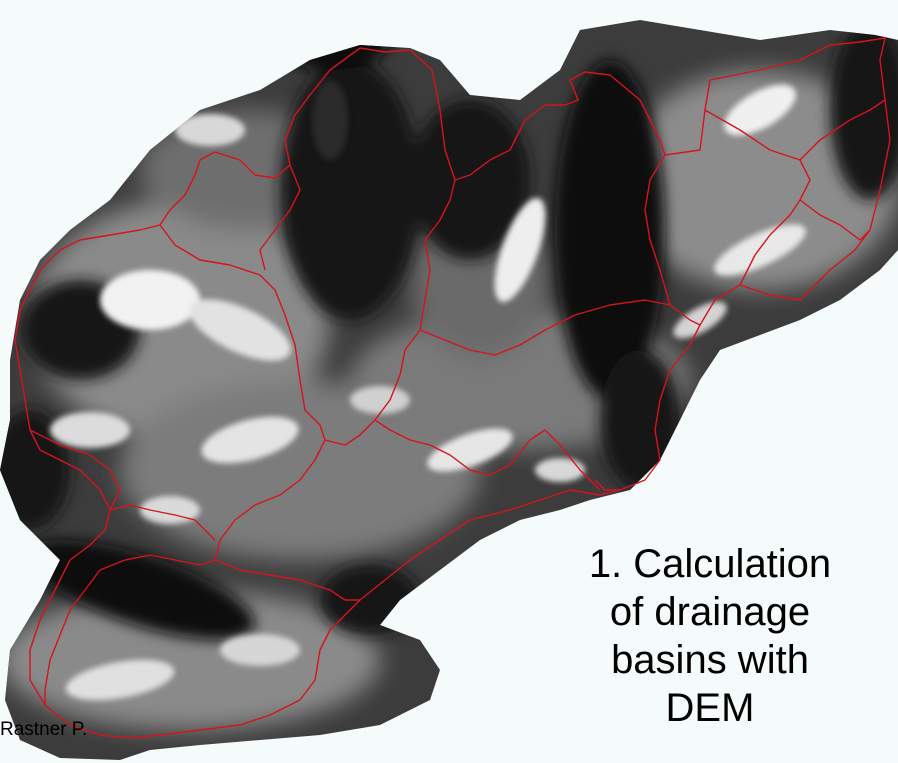 The height and width of the screenshot is (763, 898). What do you see at coordinates (437, 255) in the screenshot?
I see `basin-boundary-g` at bounding box center [437, 255].